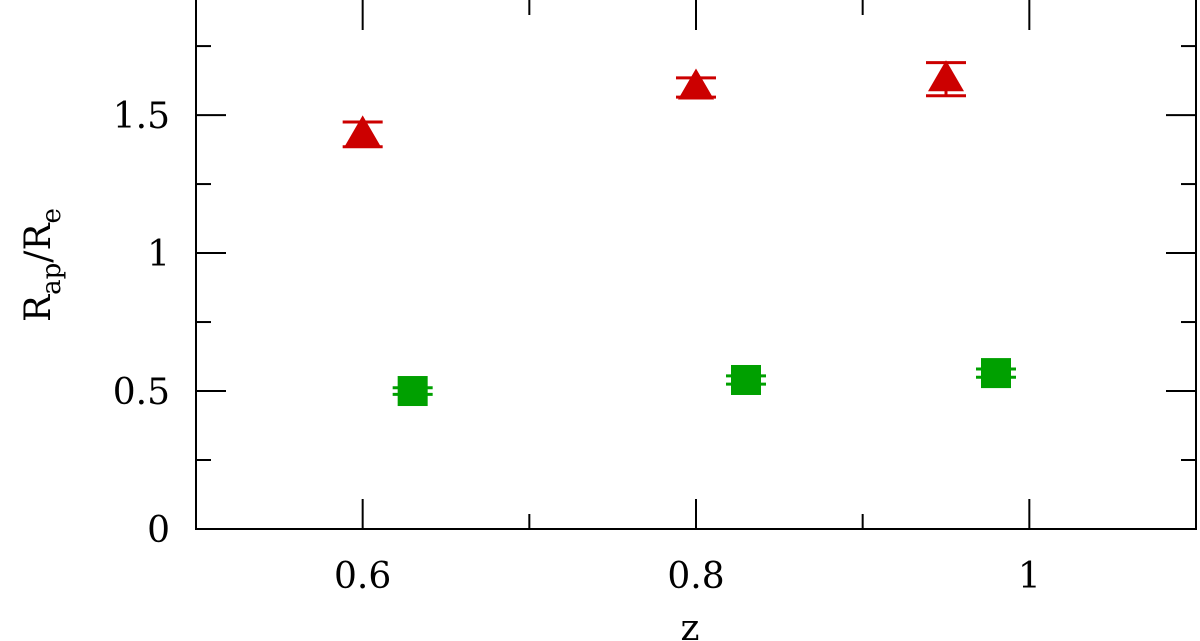  What do you see at coordinates (38, 243) in the screenshot?
I see `y-axis-label-part: /R` at bounding box center [38, 243].